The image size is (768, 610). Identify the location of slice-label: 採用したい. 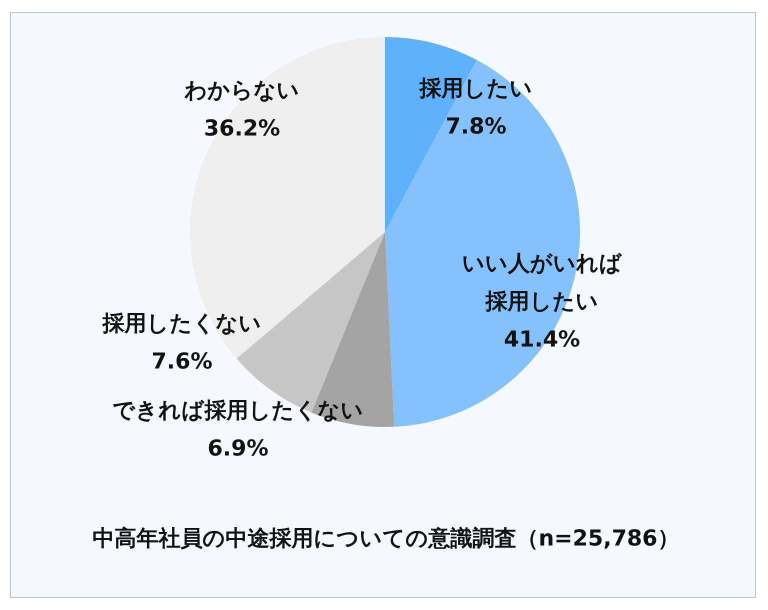
(475, 89).